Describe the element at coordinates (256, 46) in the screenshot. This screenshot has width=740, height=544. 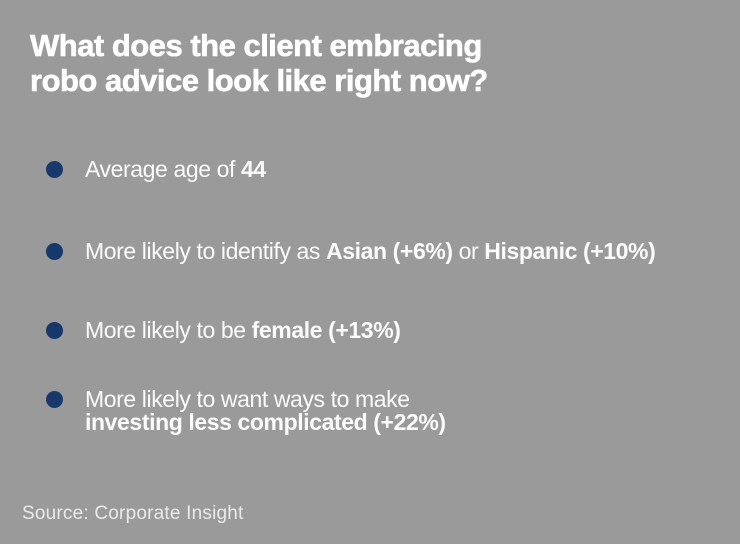
I see `page-title-line1: What does the client embracing` at that location.